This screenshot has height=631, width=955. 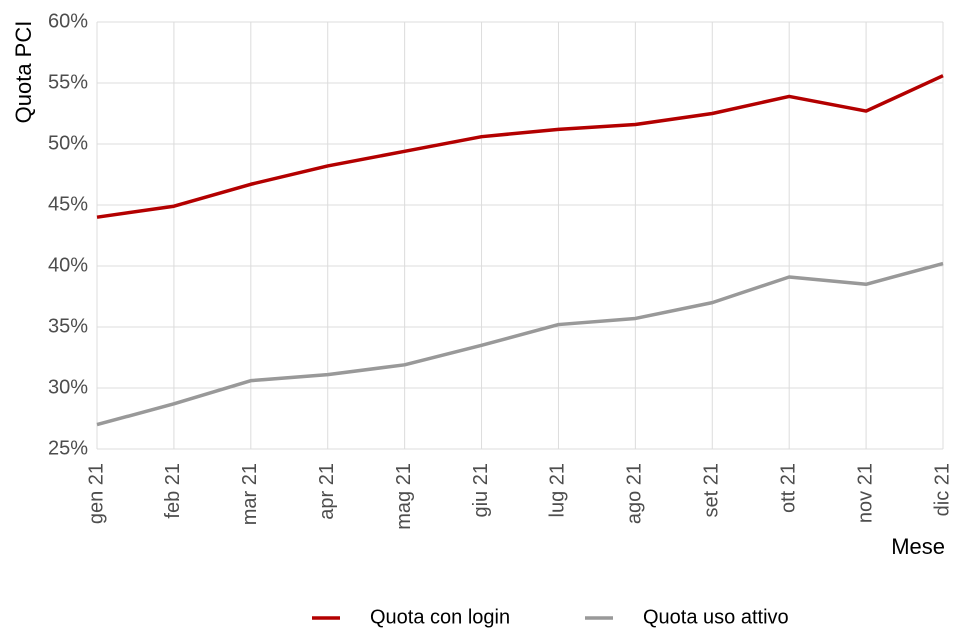 I want to click on y-tick-label: 30%, so click(x=68, y=387).